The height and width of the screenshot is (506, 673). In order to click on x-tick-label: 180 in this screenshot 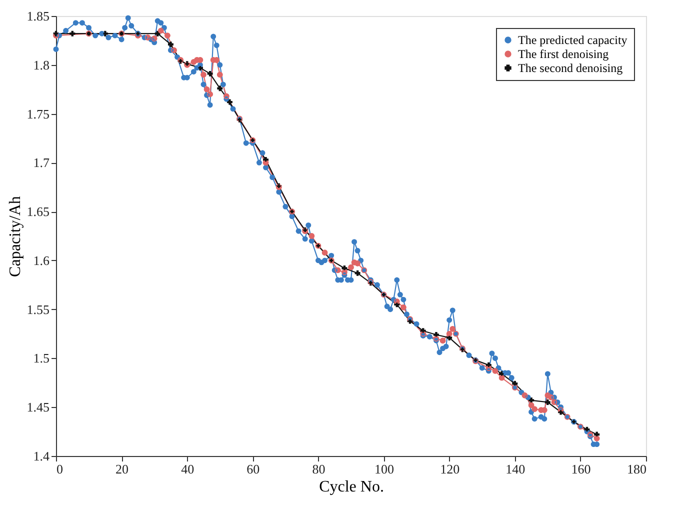, I will do `click(636, 469)`.